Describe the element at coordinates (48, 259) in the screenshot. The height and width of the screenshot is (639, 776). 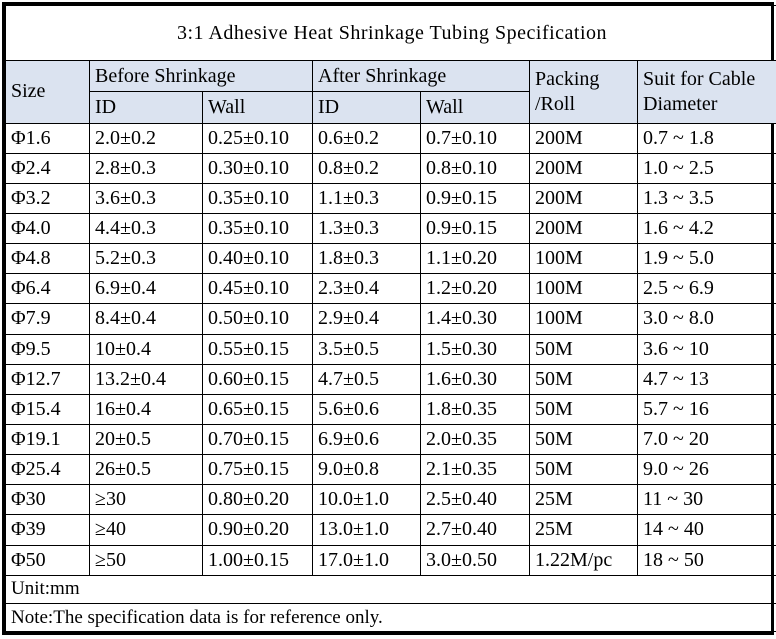
I see `size-cell: Φ4.8` at that location.